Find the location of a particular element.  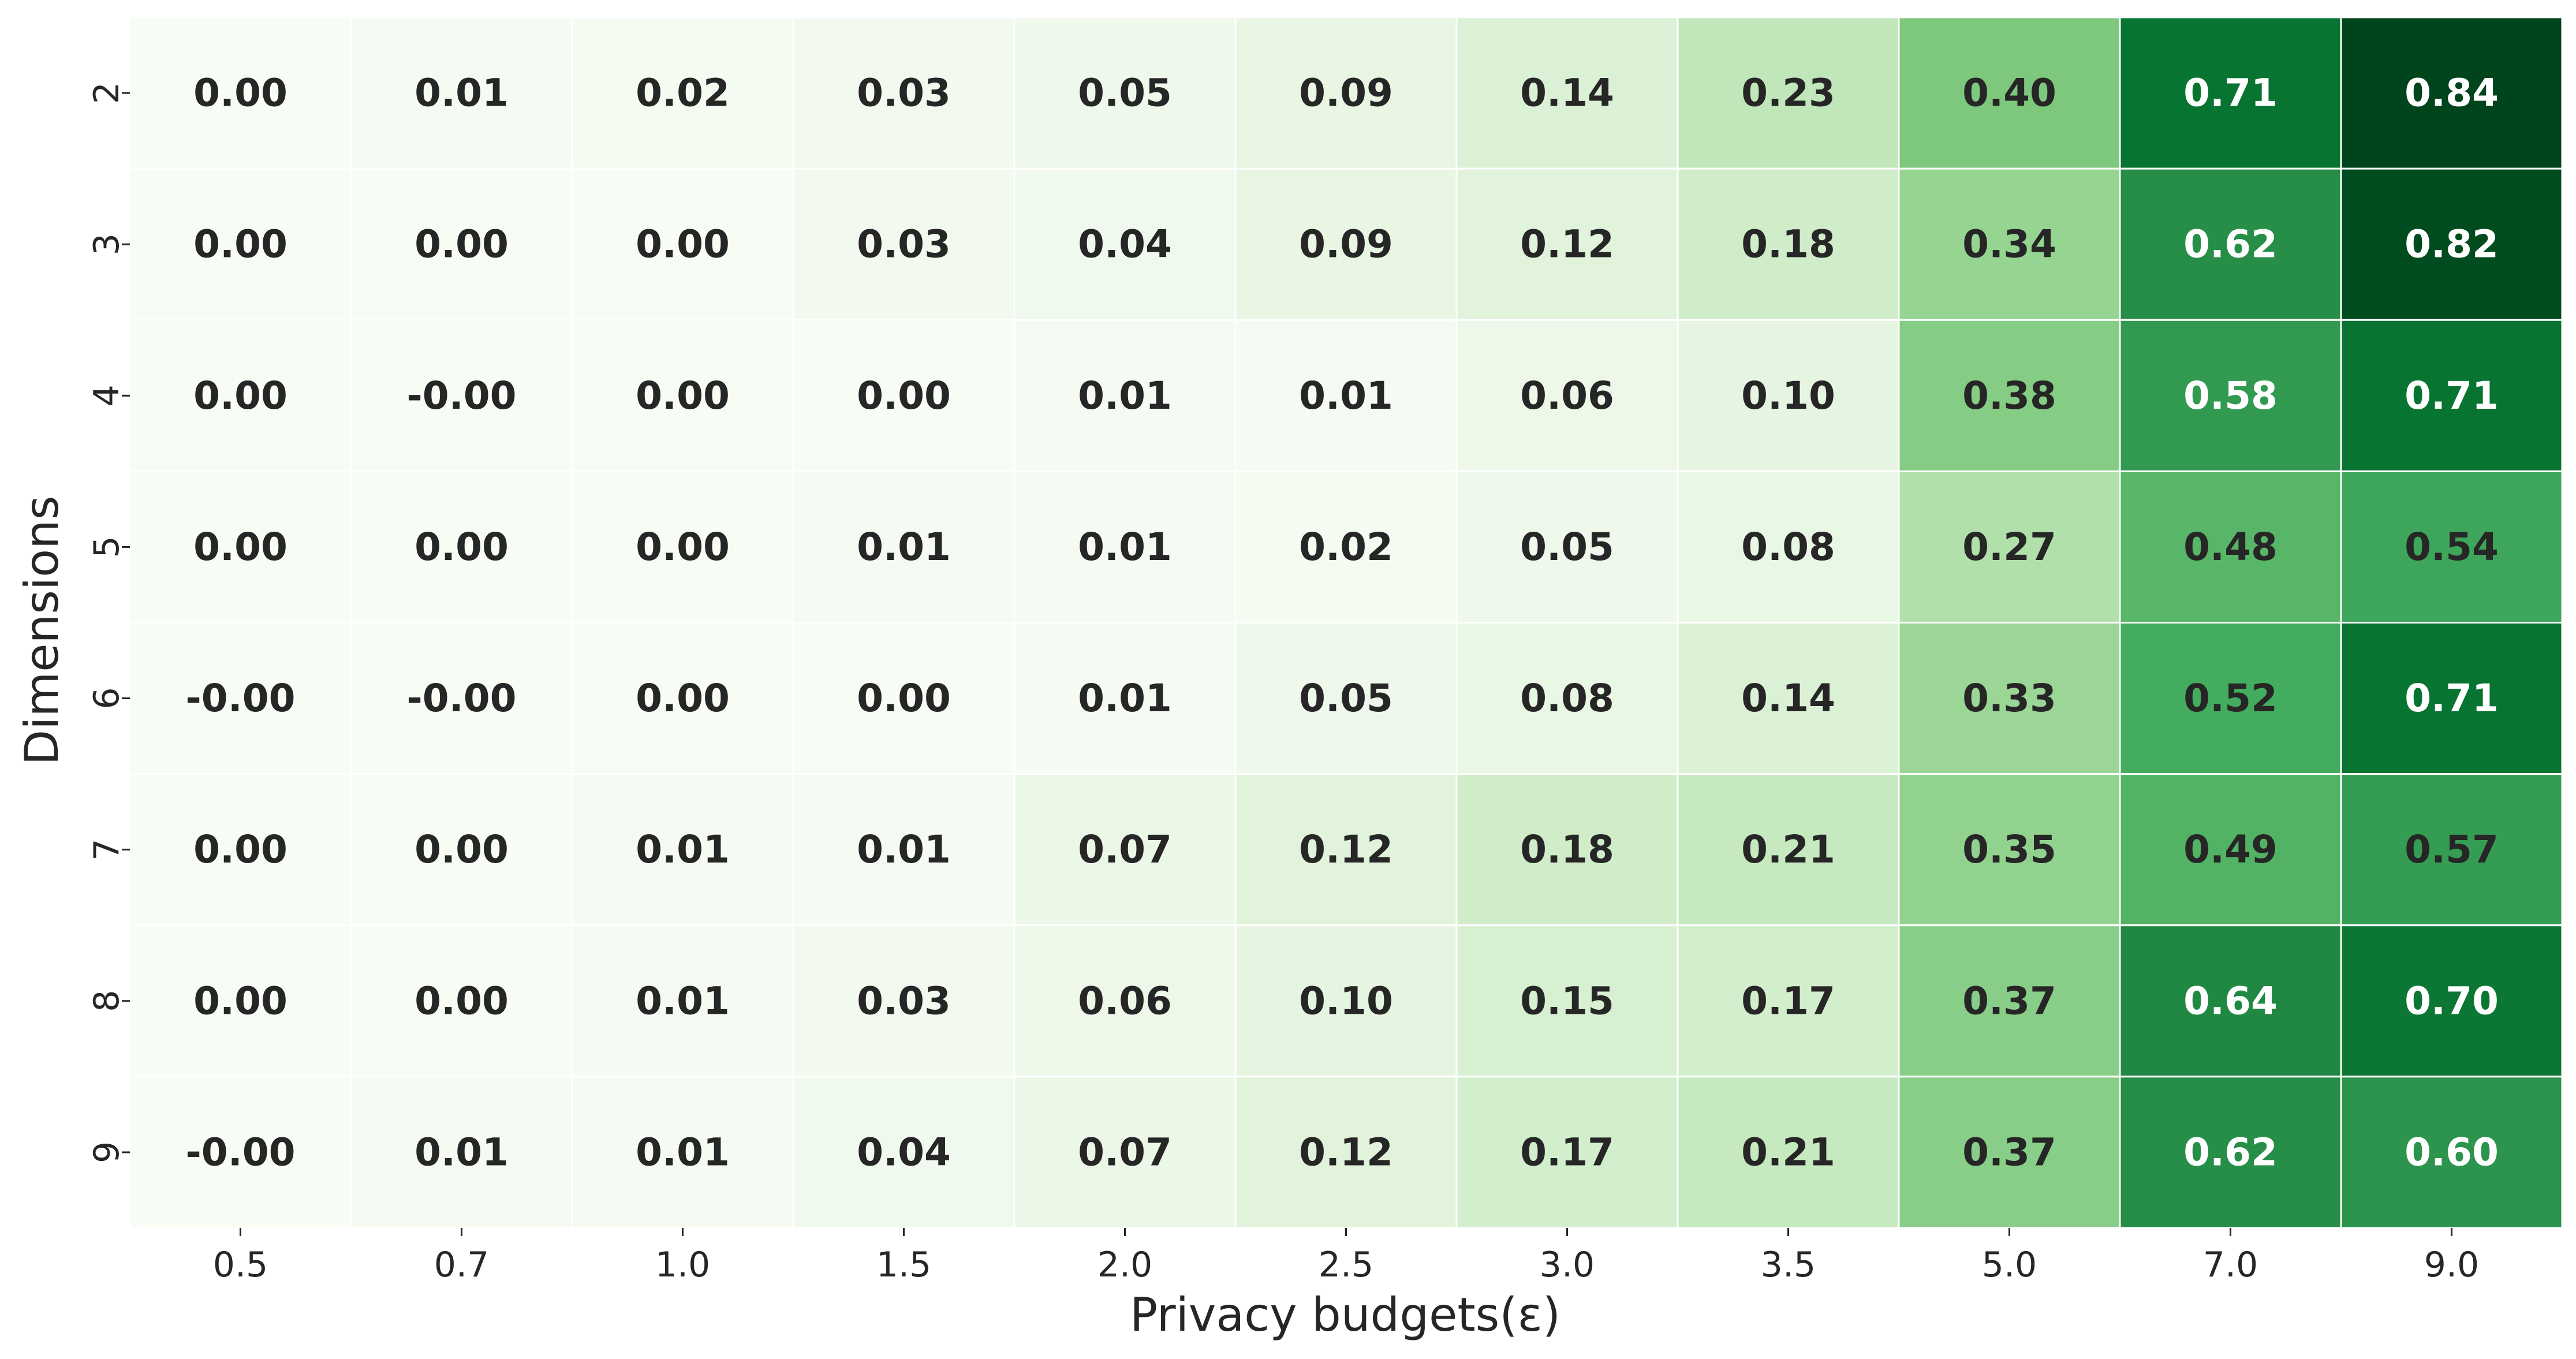

heatmap-cell-d9-e3.0 is located at coordinates (1567, 1152).